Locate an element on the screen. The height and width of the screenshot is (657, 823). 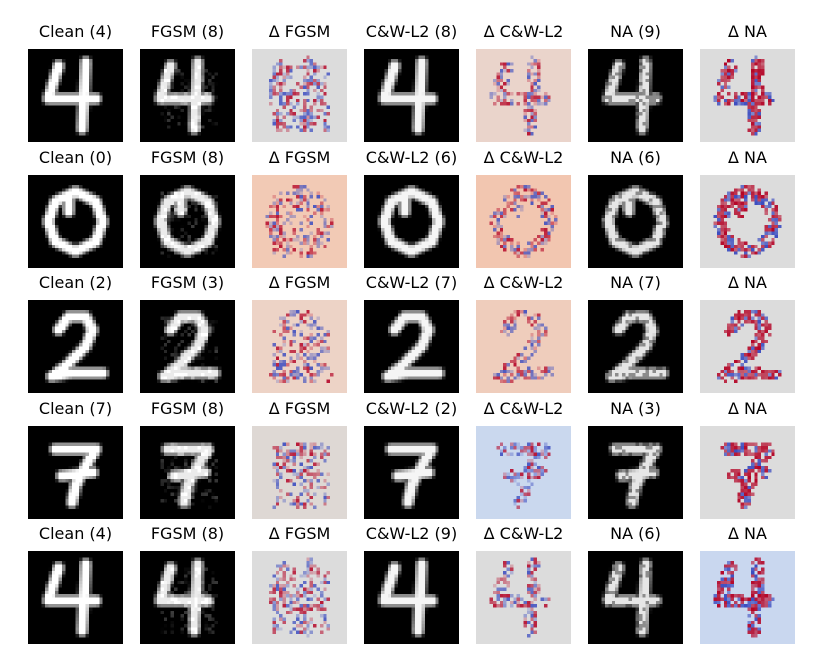
panel-clean: Clean (2) is located at coordinates (75, 333).